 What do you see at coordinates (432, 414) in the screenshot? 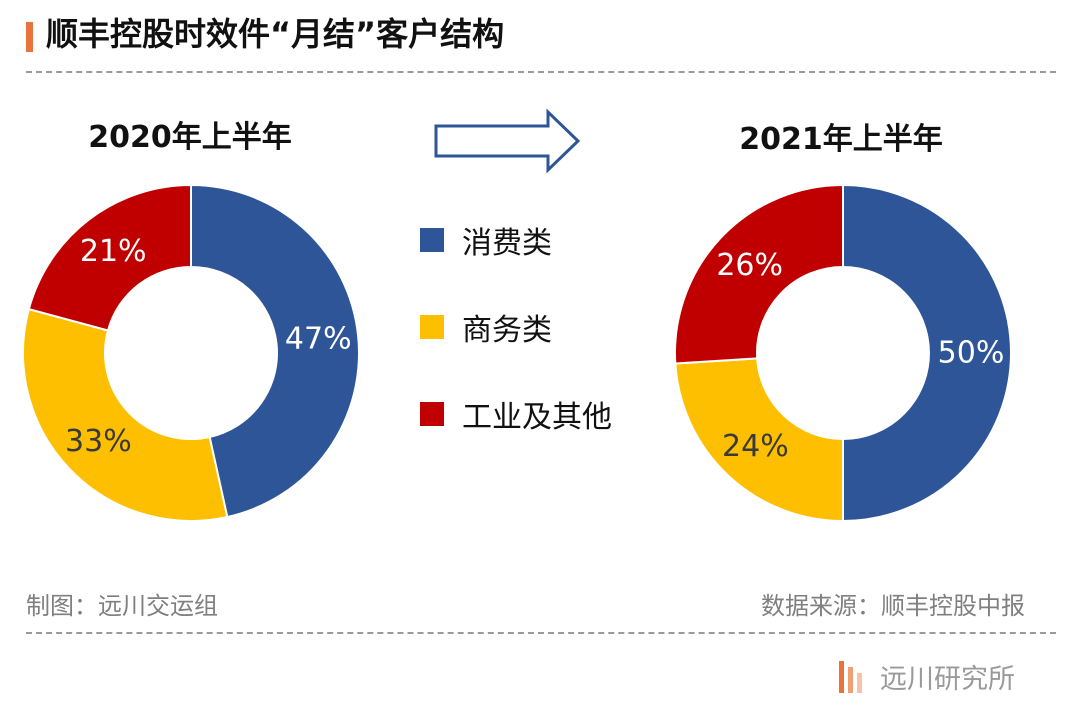
I see `legend-swatch-industrial` at bounding box center [432, 414].